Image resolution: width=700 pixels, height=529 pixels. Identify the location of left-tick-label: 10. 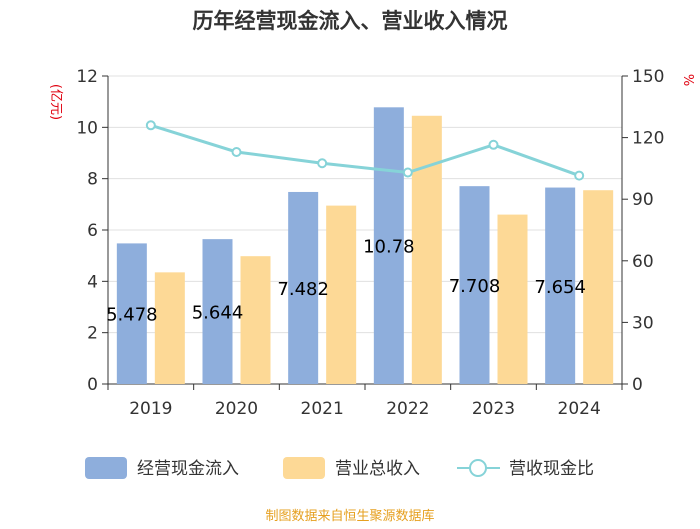
(87, 128).